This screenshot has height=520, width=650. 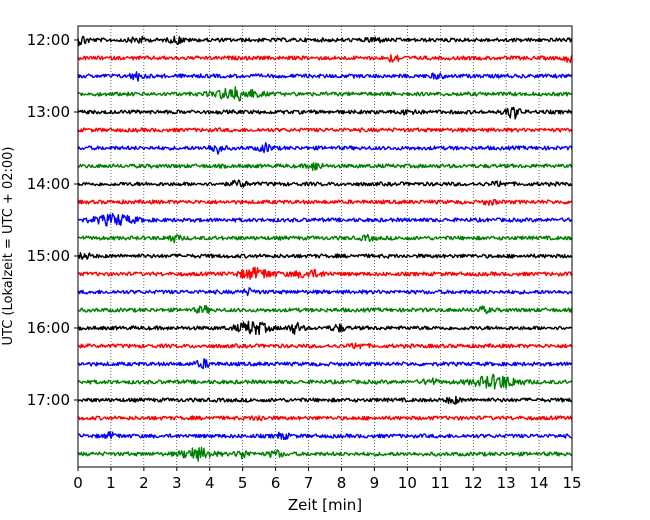 What do you see at coordinates (177, 483) in the screenshot?
I see `x-tick-label: 3` at bounding box center [177, 483].